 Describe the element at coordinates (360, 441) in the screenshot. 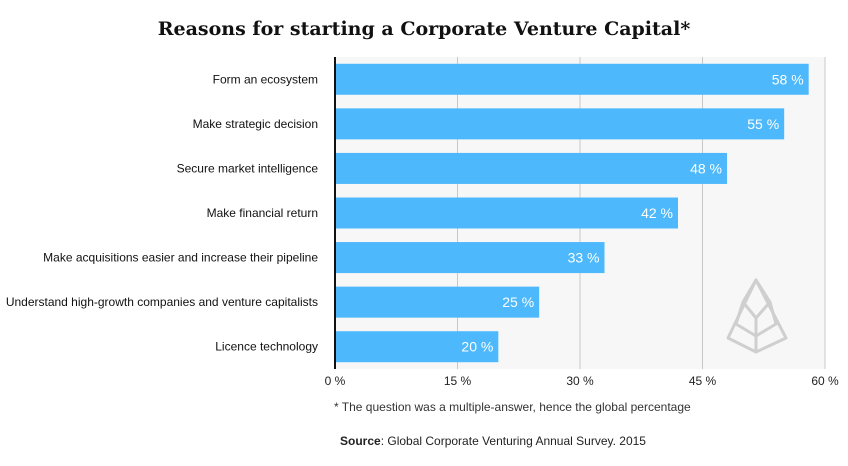

I see `source-label: Source` at that location.